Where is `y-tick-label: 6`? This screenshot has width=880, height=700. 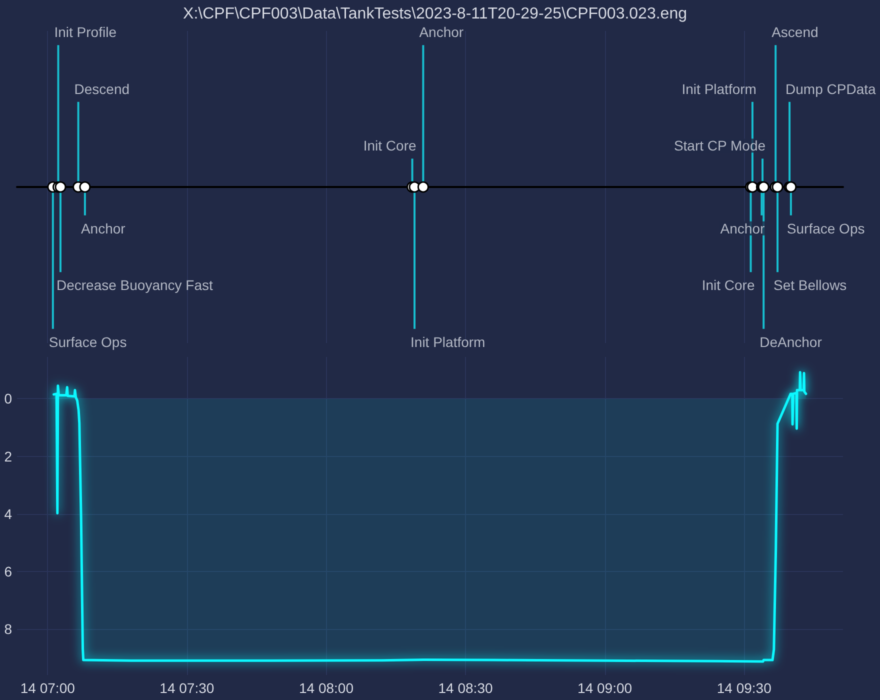
y-tick-label: 6 is located at coordinates (8, 571).